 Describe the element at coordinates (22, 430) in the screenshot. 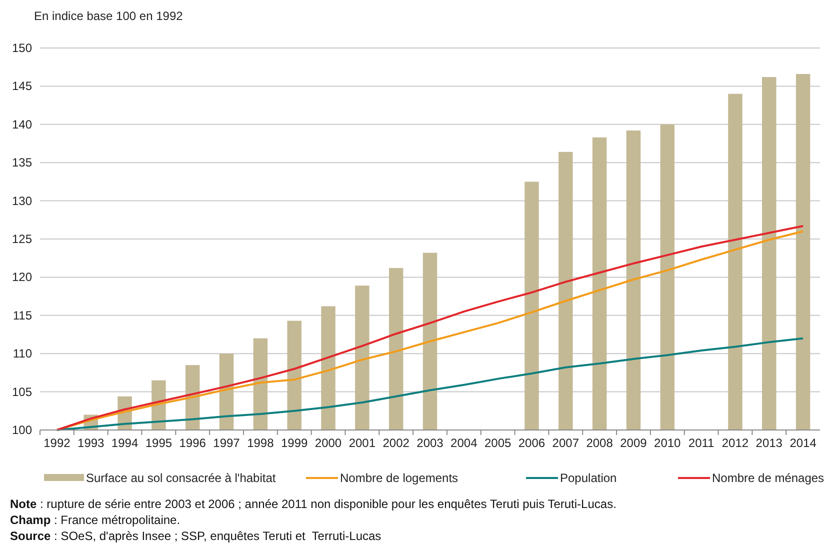

I see `y-tick-label: 100` at that location.